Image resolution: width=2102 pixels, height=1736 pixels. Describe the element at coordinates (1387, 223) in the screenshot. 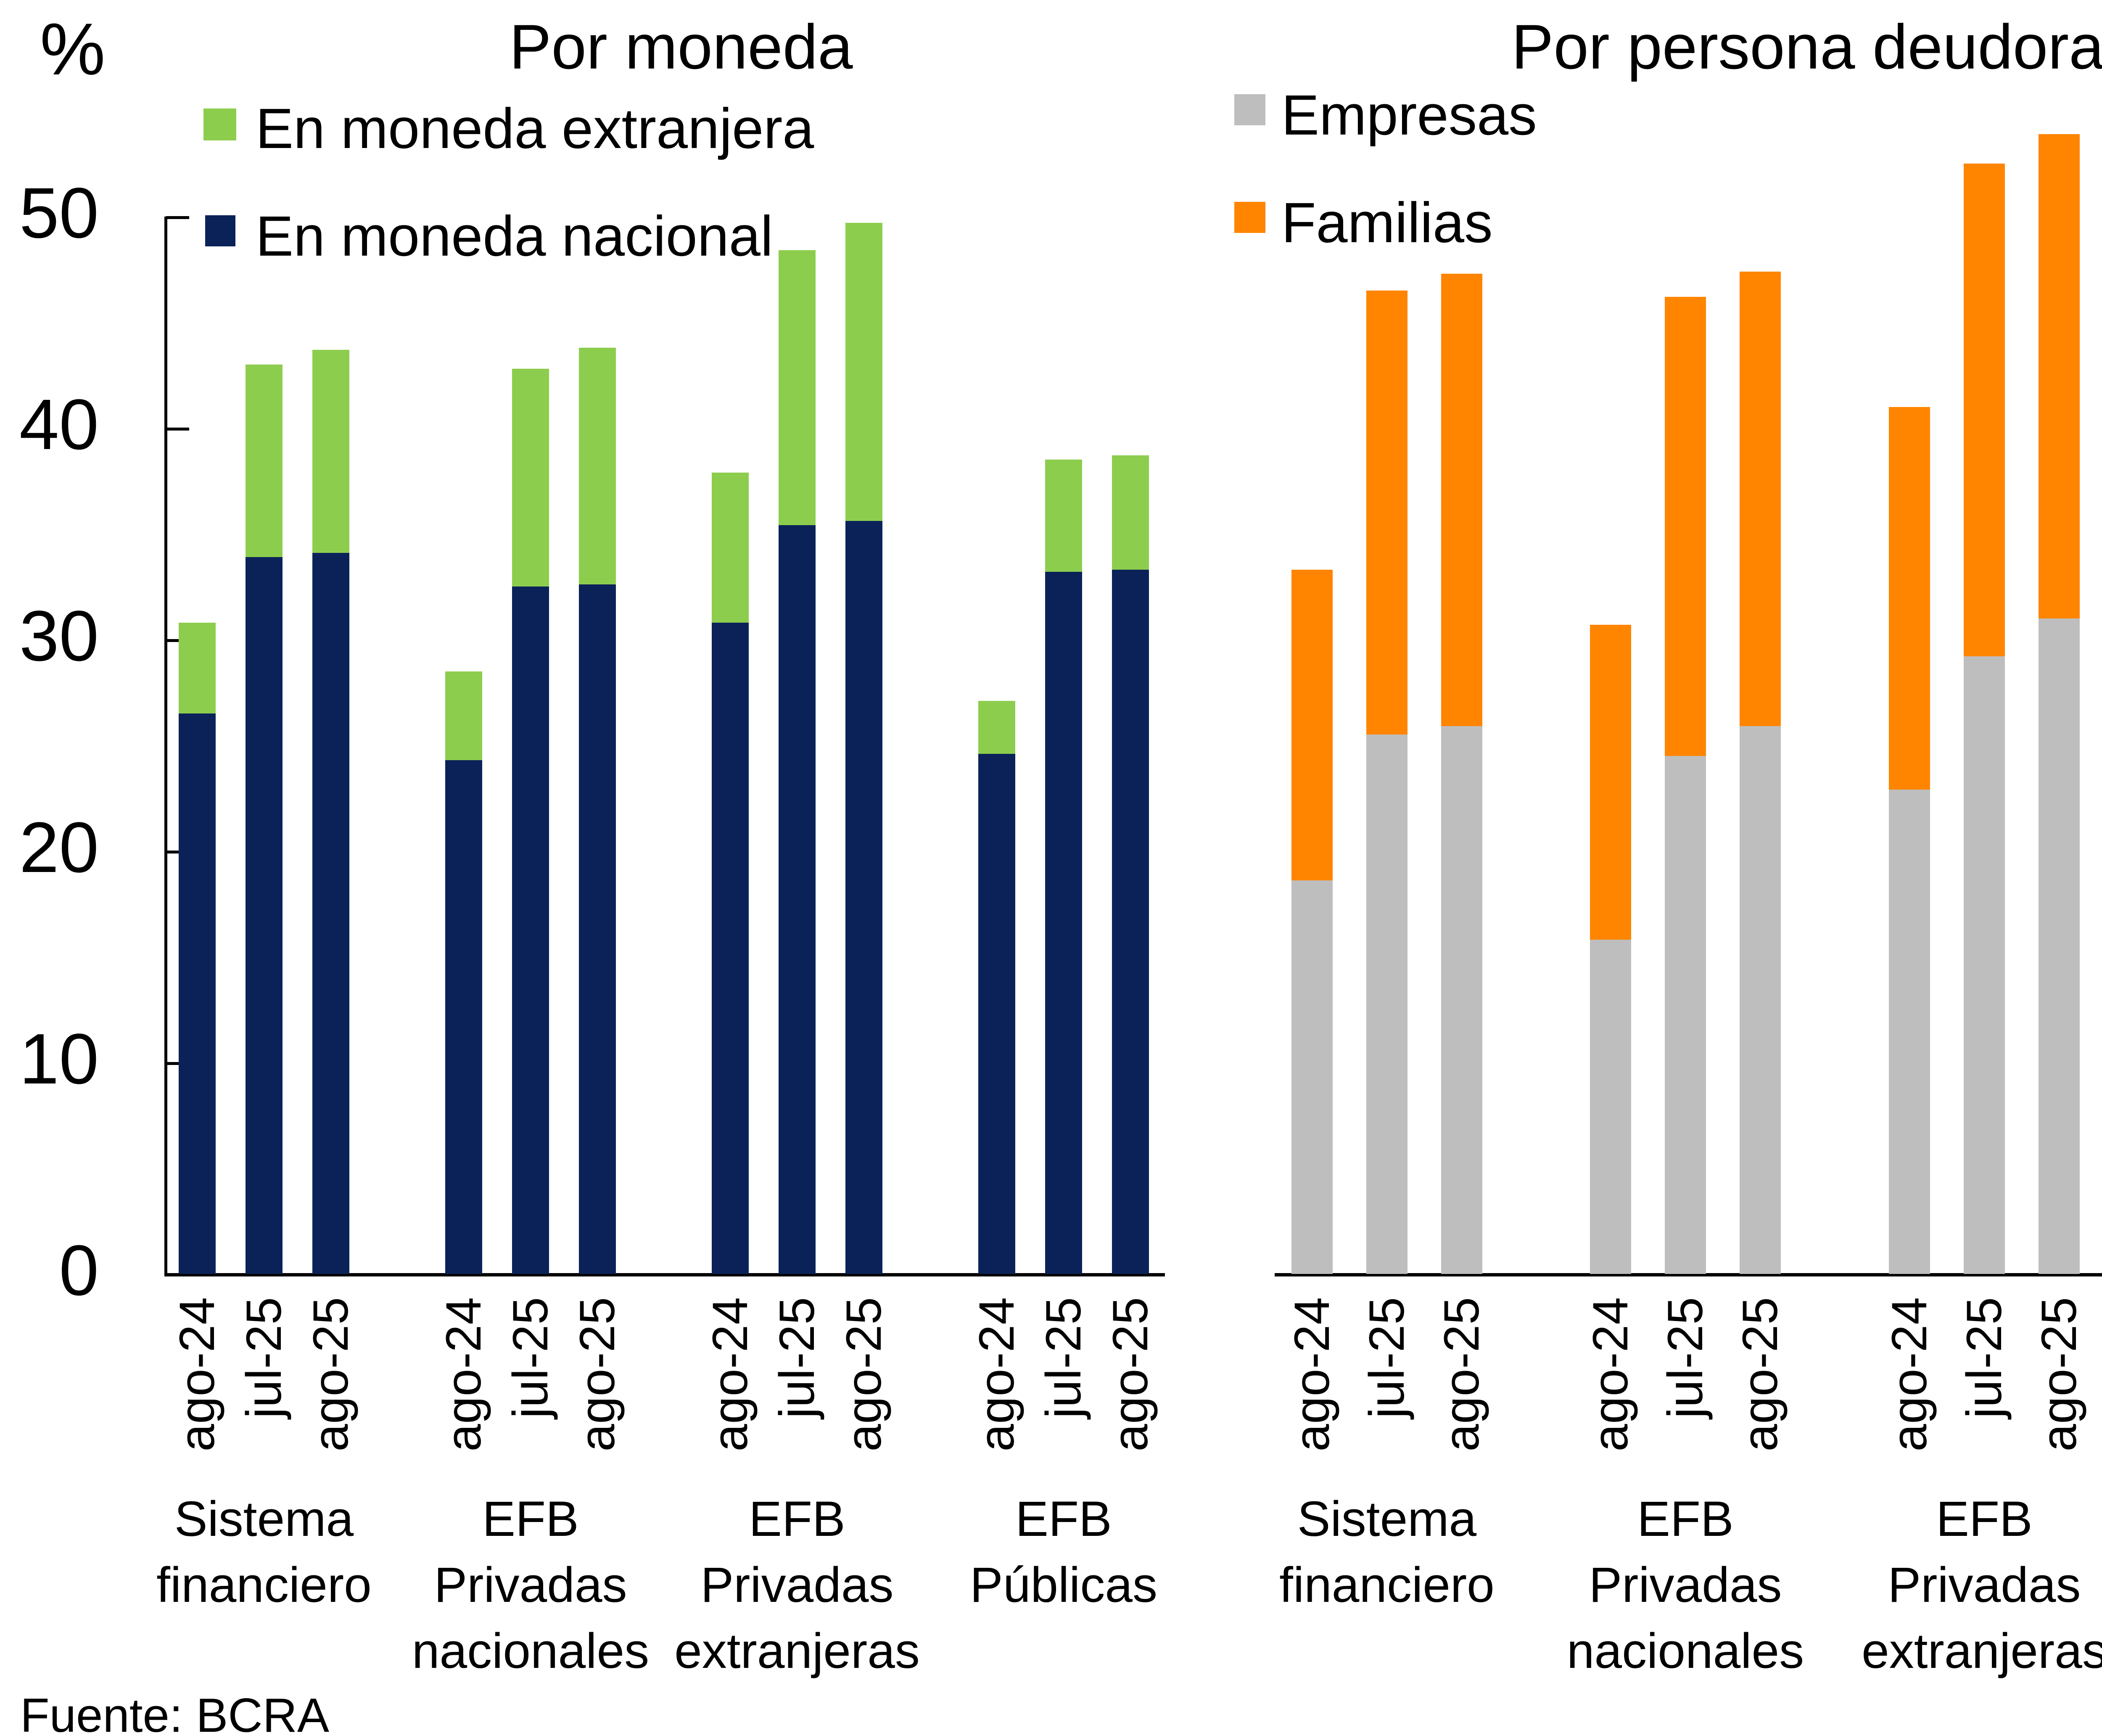

I see `legend-label-familias: Familias` at that location.